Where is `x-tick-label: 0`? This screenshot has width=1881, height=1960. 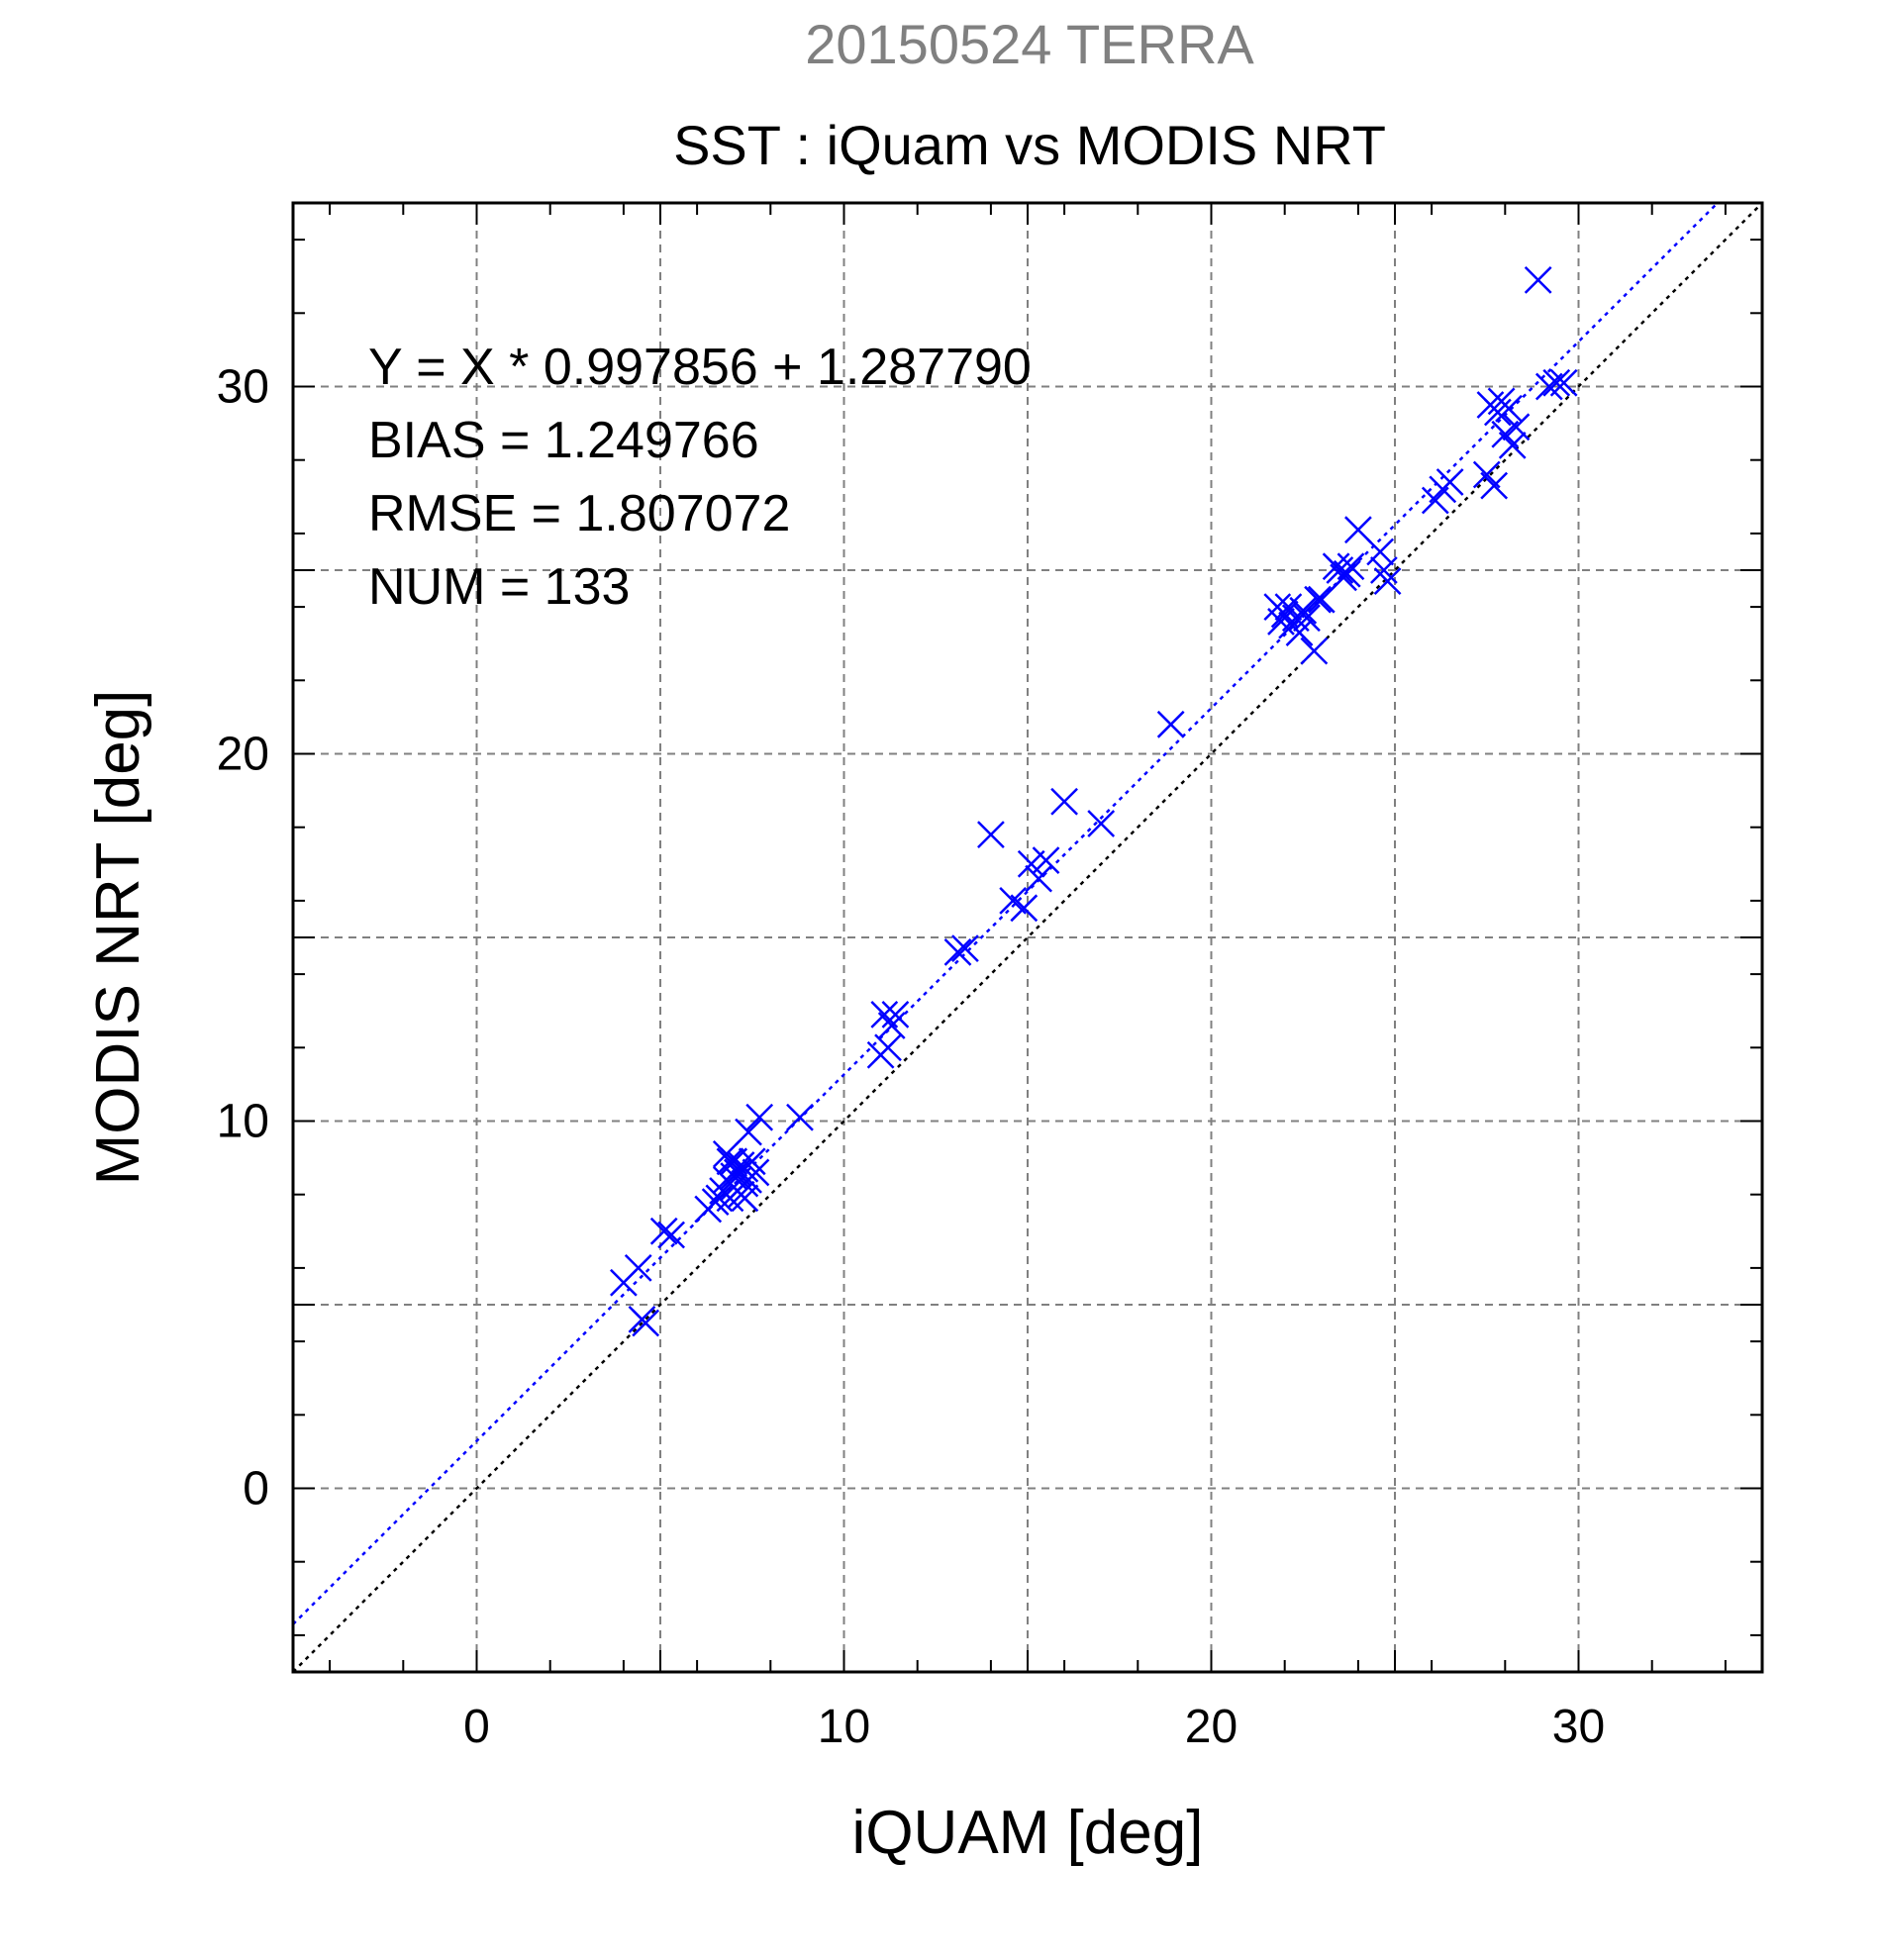 x-tick-label: 0 is located at coordinates (477, 1727).